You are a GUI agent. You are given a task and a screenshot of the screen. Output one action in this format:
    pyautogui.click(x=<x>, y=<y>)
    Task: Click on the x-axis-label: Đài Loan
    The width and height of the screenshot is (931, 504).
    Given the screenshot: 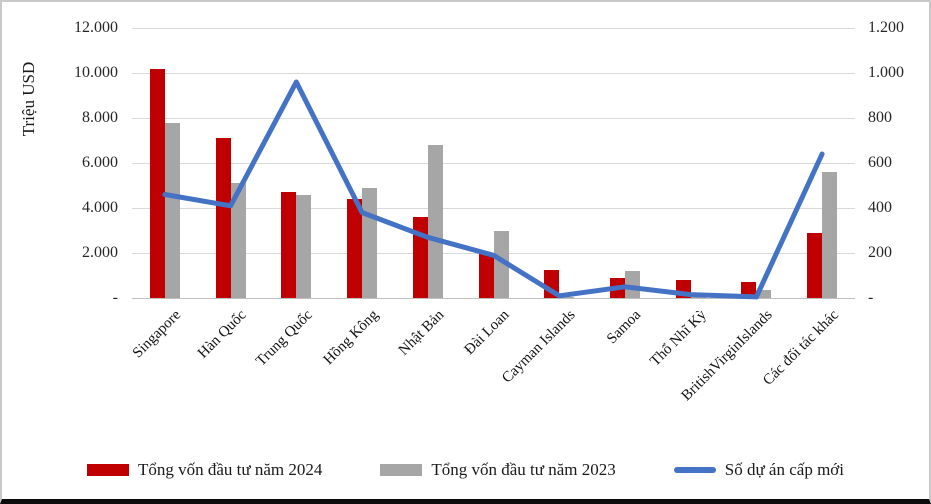 What is the action you would take?
    pyautogui.click(x=487, y=333)
    